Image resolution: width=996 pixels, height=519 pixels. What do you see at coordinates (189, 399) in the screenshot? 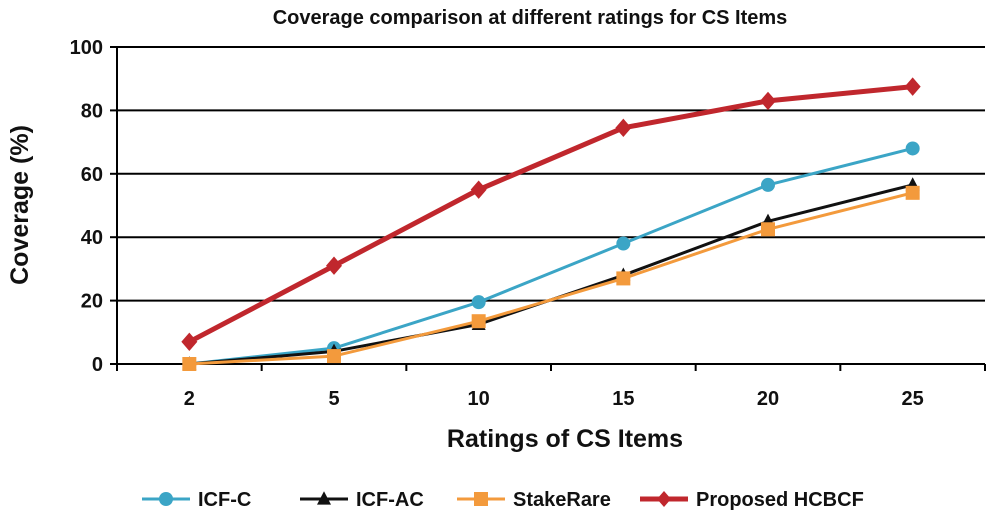
I see `x-tick-label: 2` at bounding box center [189, 399].